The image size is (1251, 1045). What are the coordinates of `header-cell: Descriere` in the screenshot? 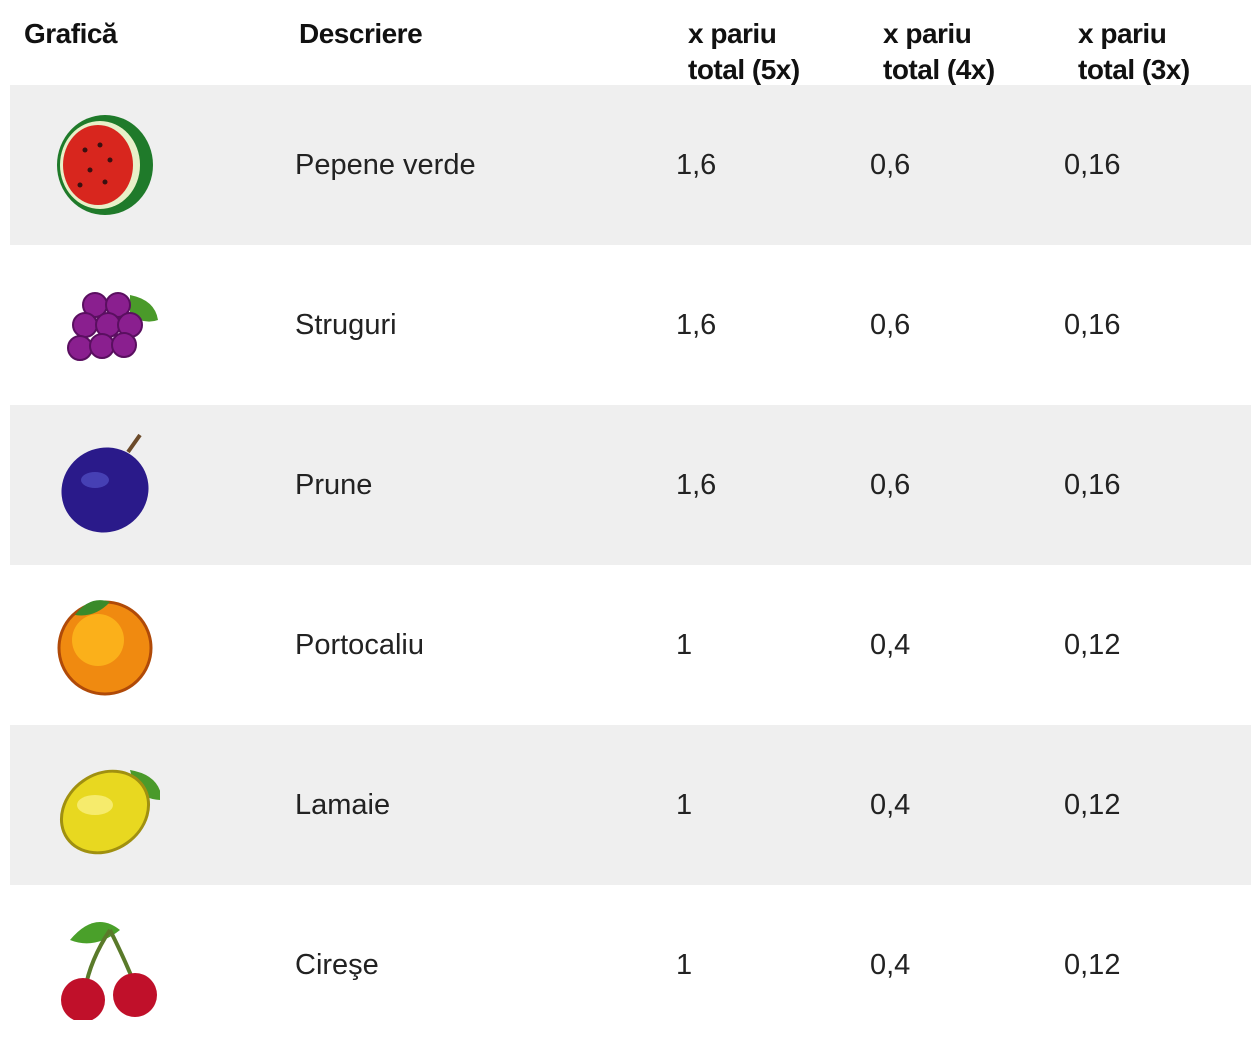 It's located at (361, 33).